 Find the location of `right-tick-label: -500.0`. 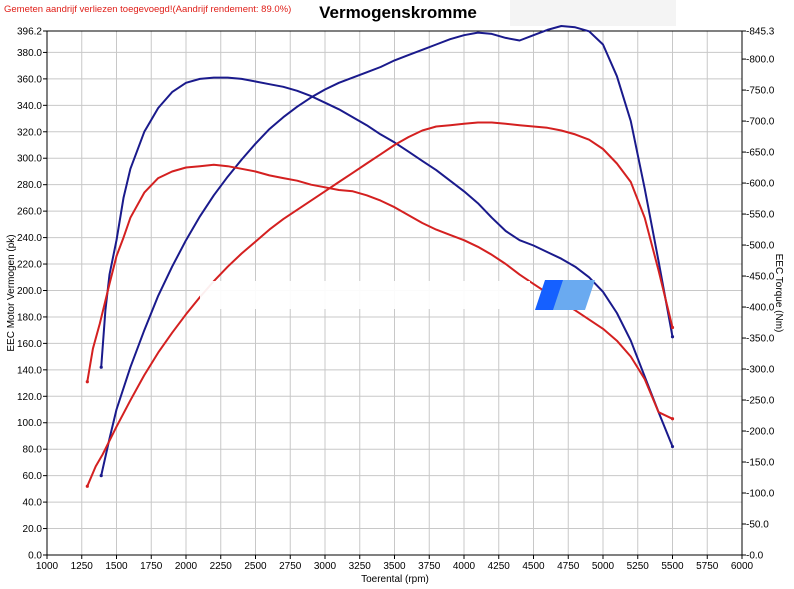

right-tick-label: -500.0 is located at coordinates (760, 246).